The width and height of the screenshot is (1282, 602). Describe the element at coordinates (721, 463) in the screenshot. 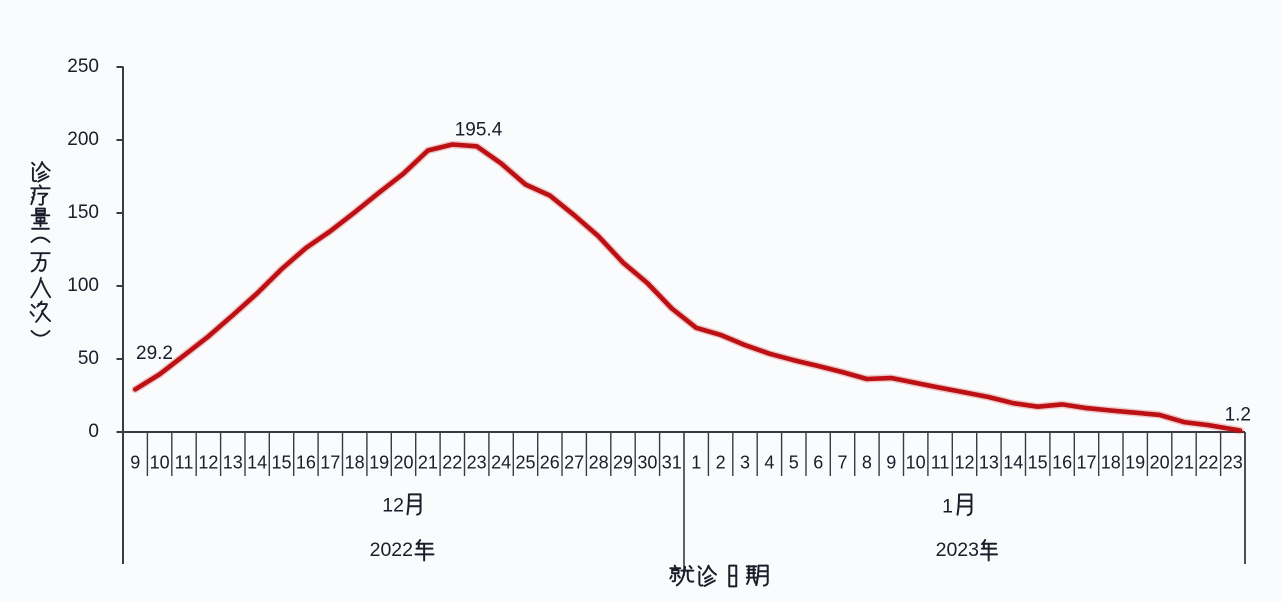

I see `svg-text: 2` at that location.